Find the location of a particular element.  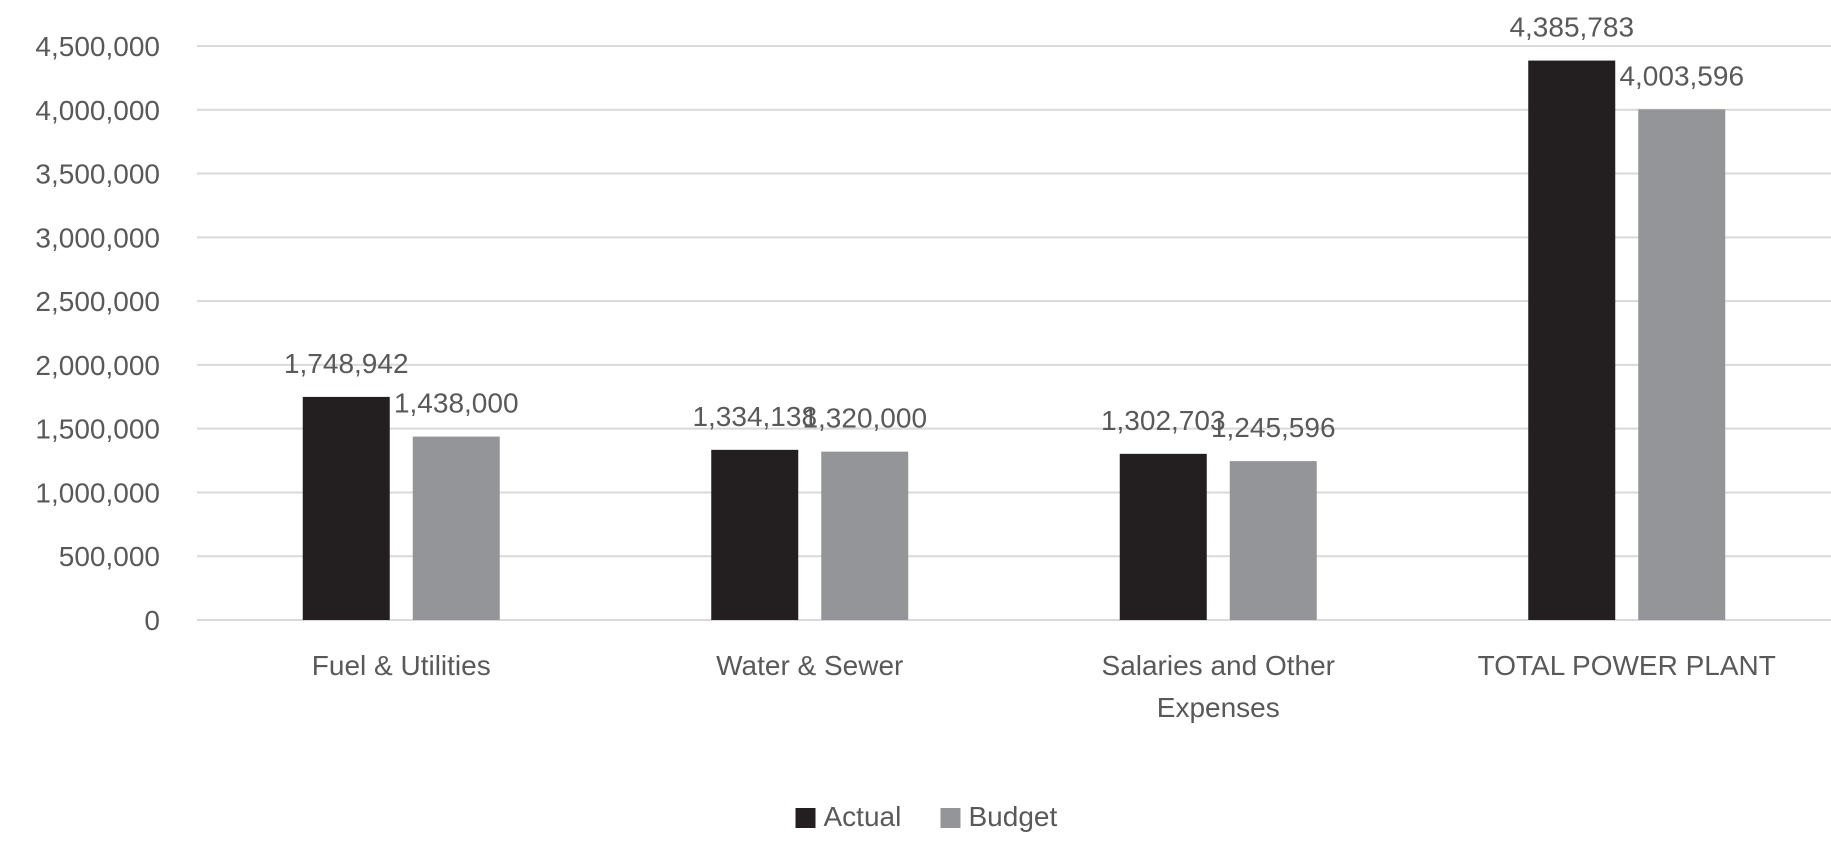

x-category-label: Salaries and Other Expenses is located at coordinates (1218, 686).